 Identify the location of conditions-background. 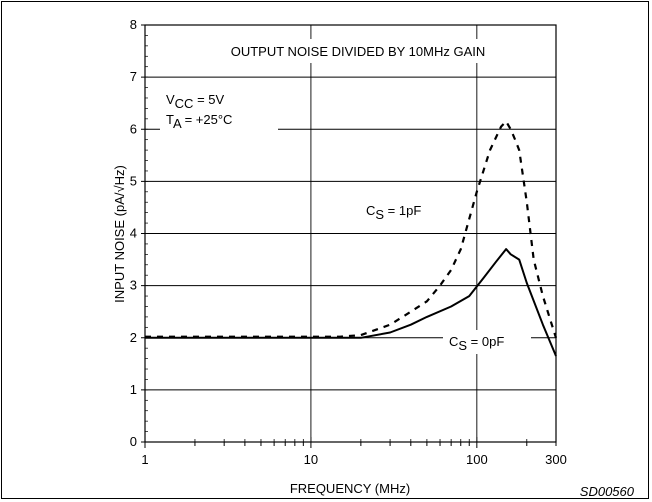
(219, 111).